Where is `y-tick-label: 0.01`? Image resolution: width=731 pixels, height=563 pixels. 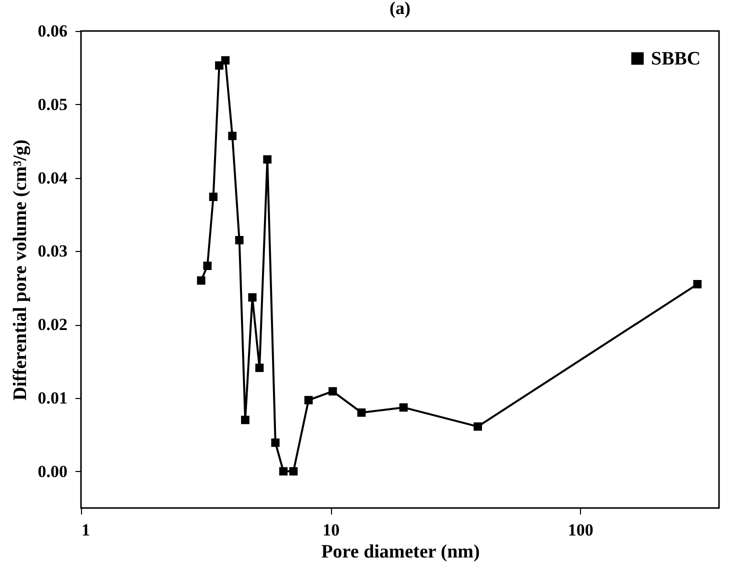 y-tick-label: 0.01 is located at coordinates (53, 398).